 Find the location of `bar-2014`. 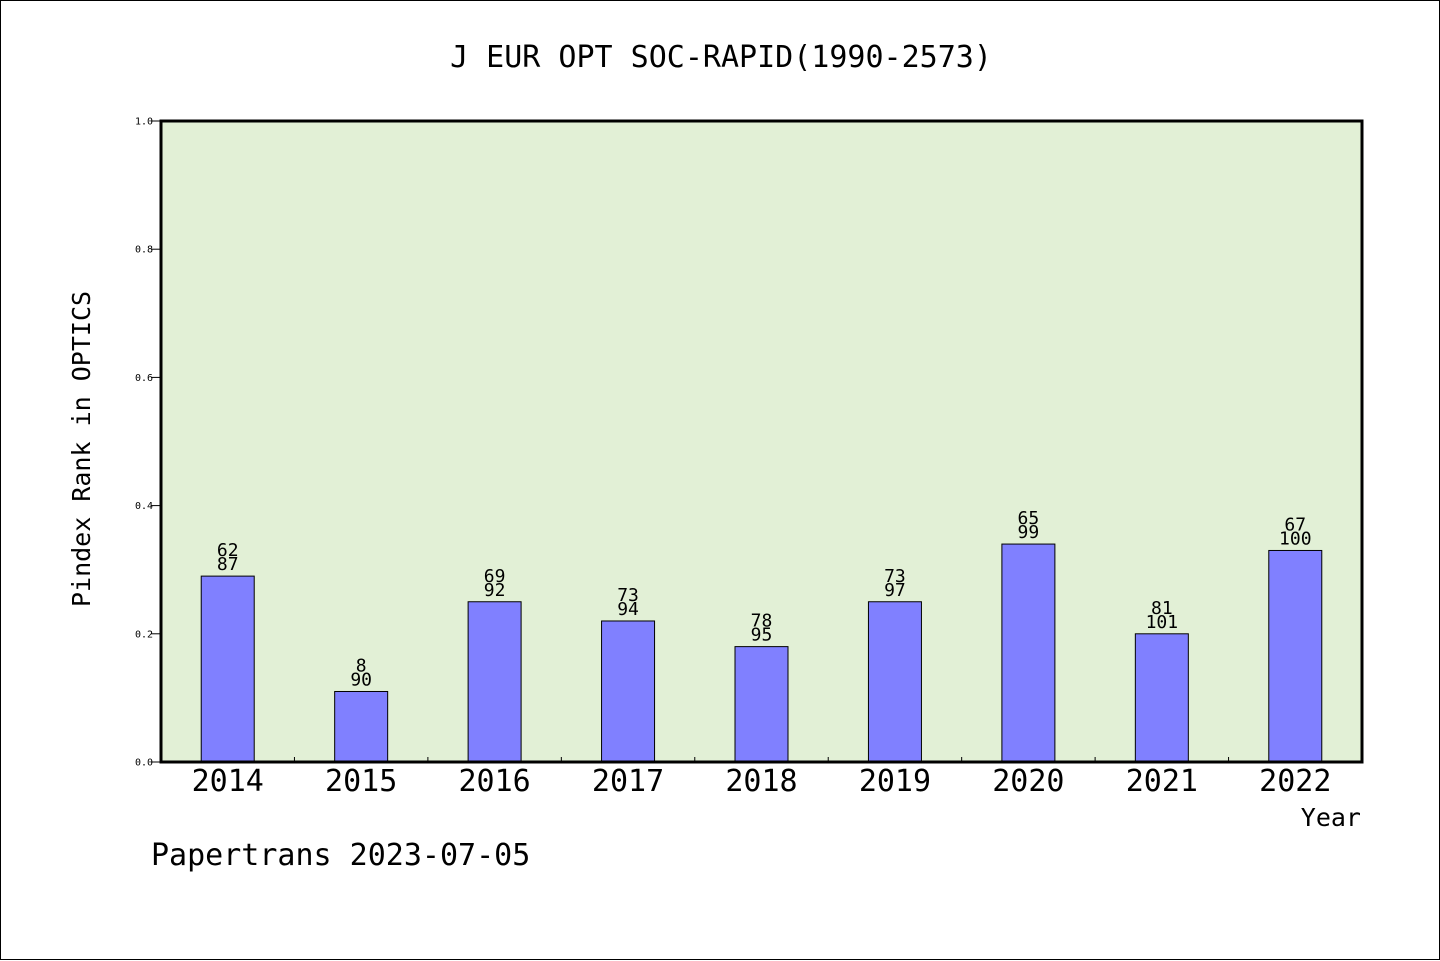

bar-2014 is located at coordinates (227, 669).